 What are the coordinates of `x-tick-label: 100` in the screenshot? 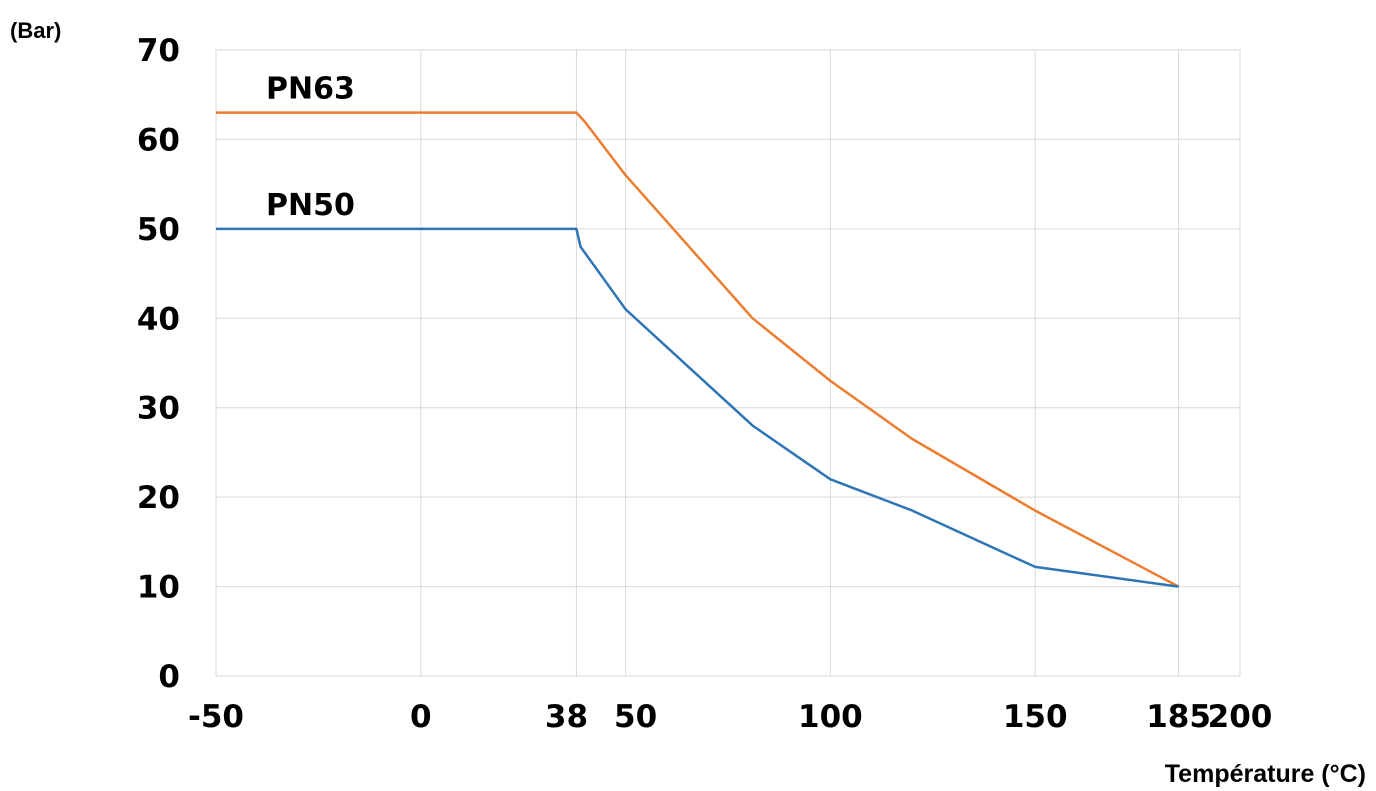 It's located at (830, 717).